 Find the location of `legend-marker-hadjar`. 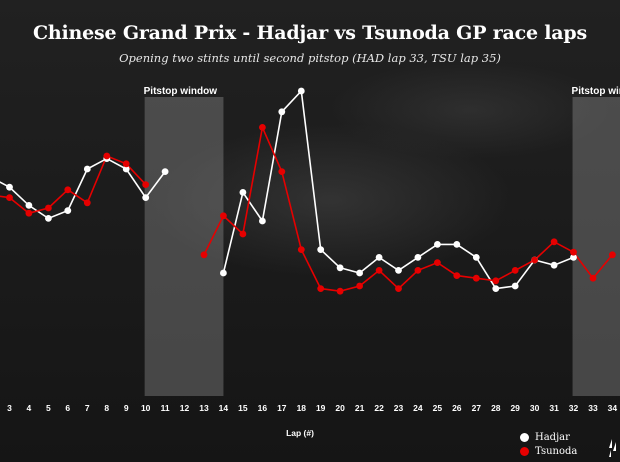

legend-marker-hadjar is located at coordinates (524, 437).